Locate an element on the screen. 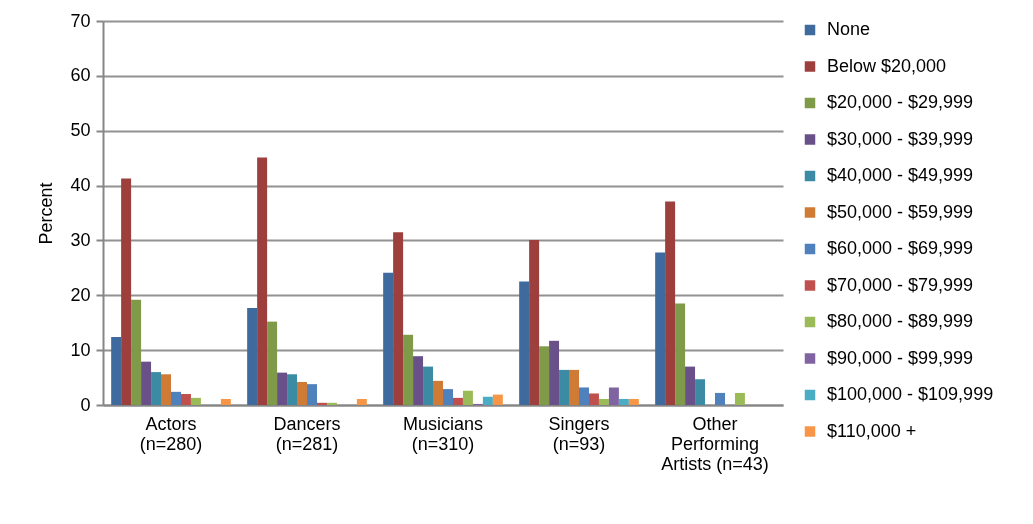 The height and width of the screenshot is (524, 1033). x-tick-label: Actors (n=280) is located at coordinates (171, 433).